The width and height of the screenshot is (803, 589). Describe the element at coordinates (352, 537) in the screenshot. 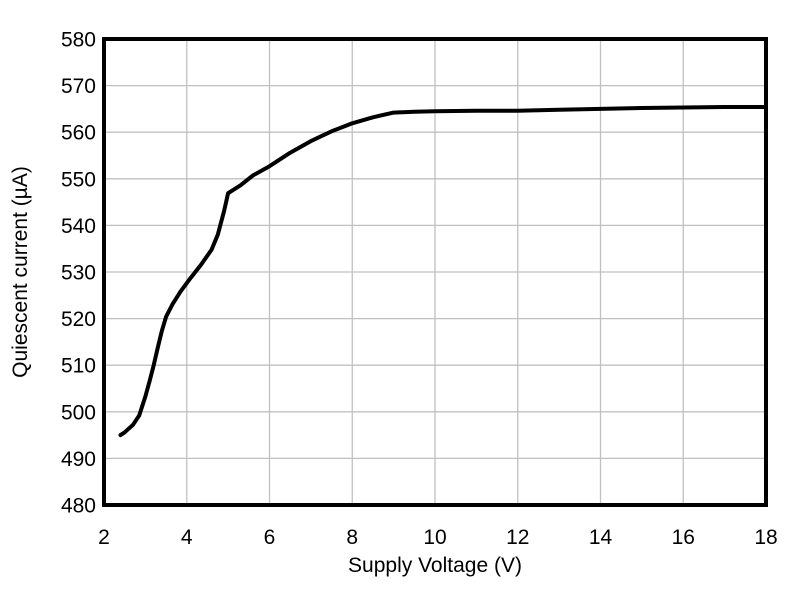

I see `x-tick-label-8: 8` at that location.